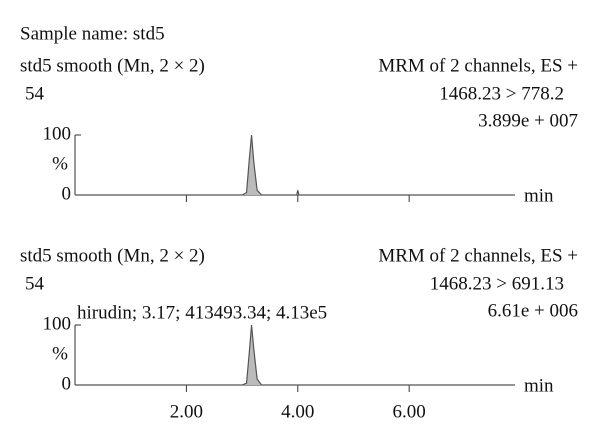 The image size is (600, 444). What do you see at coordinates (501, 93) in the screenshot?
I see `transition: 1468.23 > 778.2` at bounding box center [501, 93].